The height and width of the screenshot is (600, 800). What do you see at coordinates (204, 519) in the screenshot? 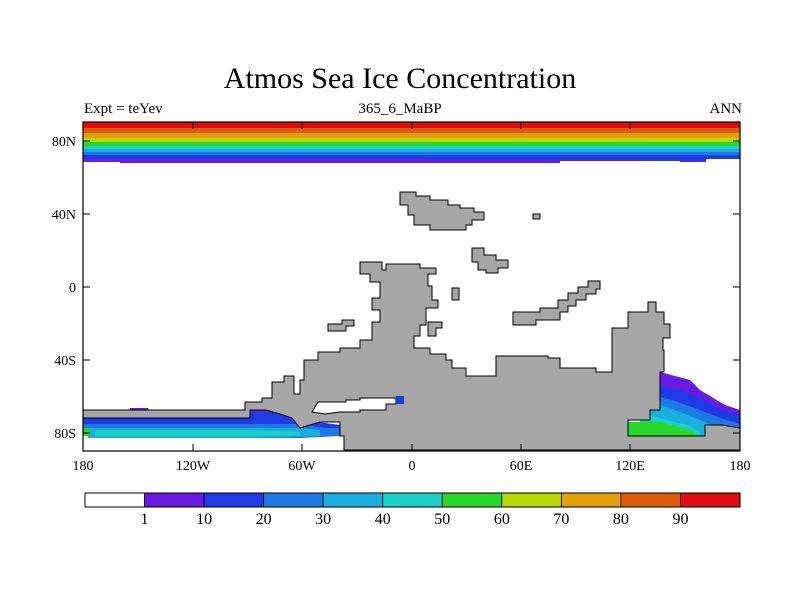
I see `colorbar-label: 10` at bounding box center [204, 519].